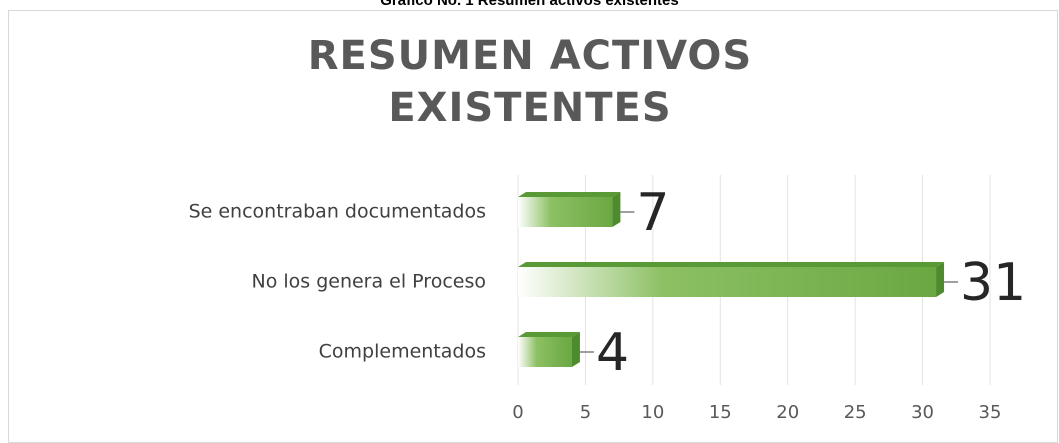 Image resolution: width=1059 pixels, height=443 pixels. Describe the element at coordinates (585, 412) in the screenshot. I see `x-tick-label: 5` at that location.